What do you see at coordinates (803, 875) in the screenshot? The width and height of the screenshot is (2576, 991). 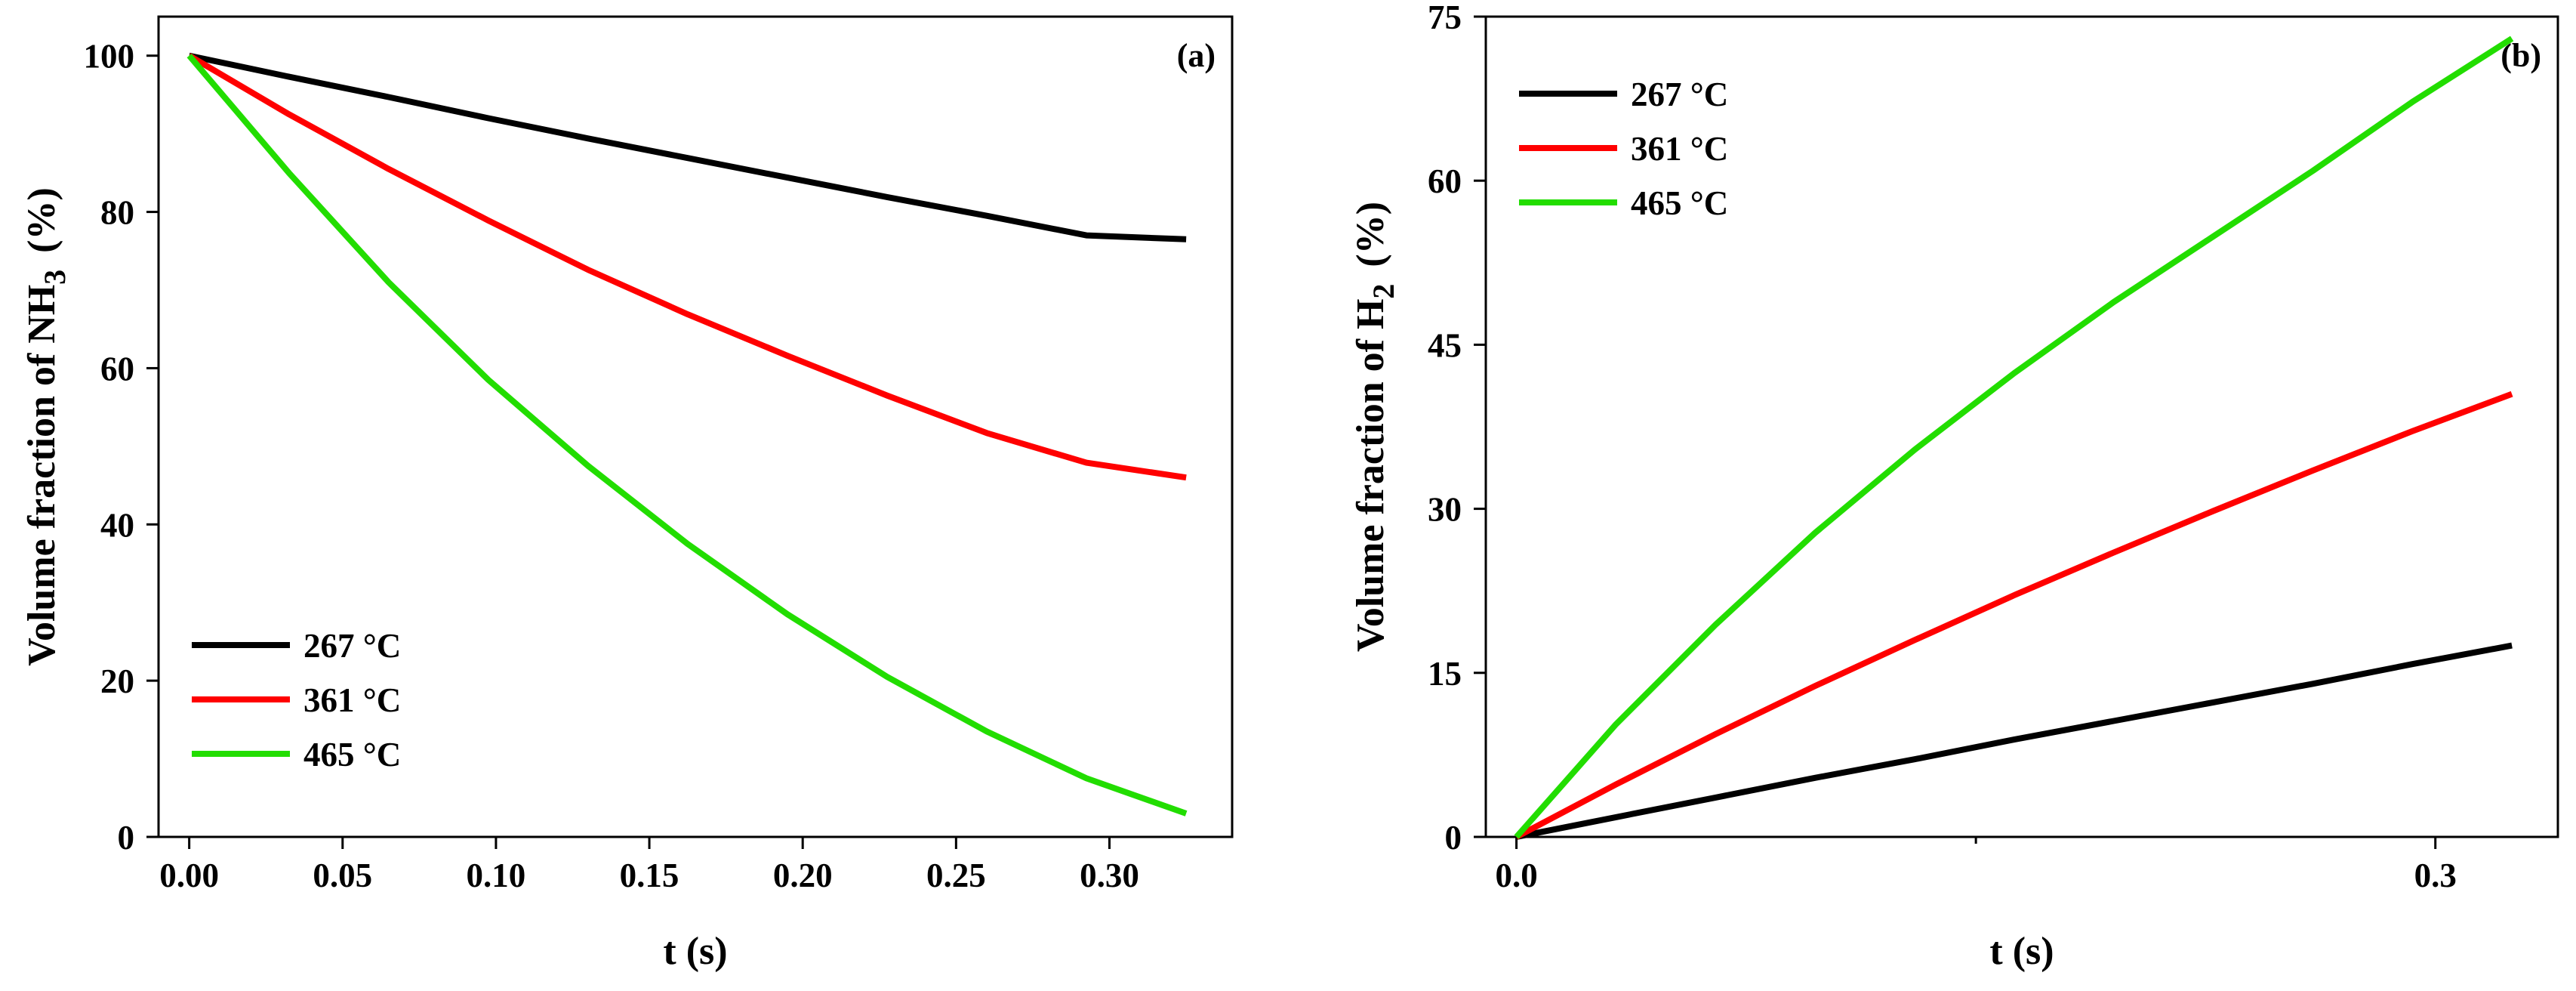 I see `panel-a-x-tick-label: 0.20` at bounding box center [803, 875].